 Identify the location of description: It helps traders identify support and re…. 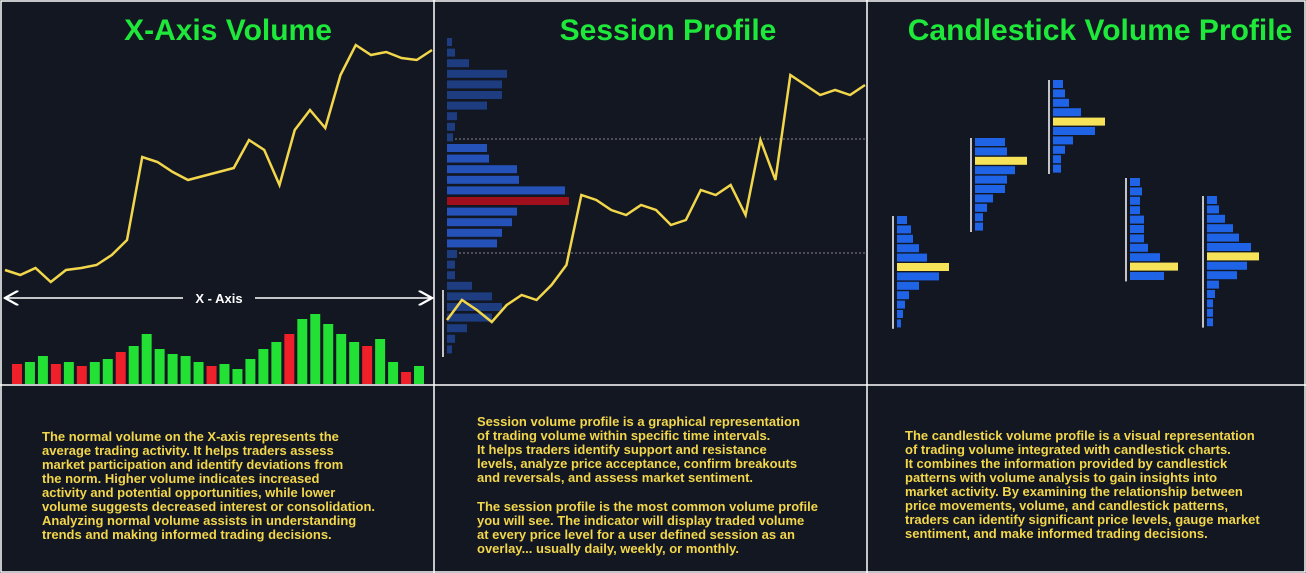
(622, 449).